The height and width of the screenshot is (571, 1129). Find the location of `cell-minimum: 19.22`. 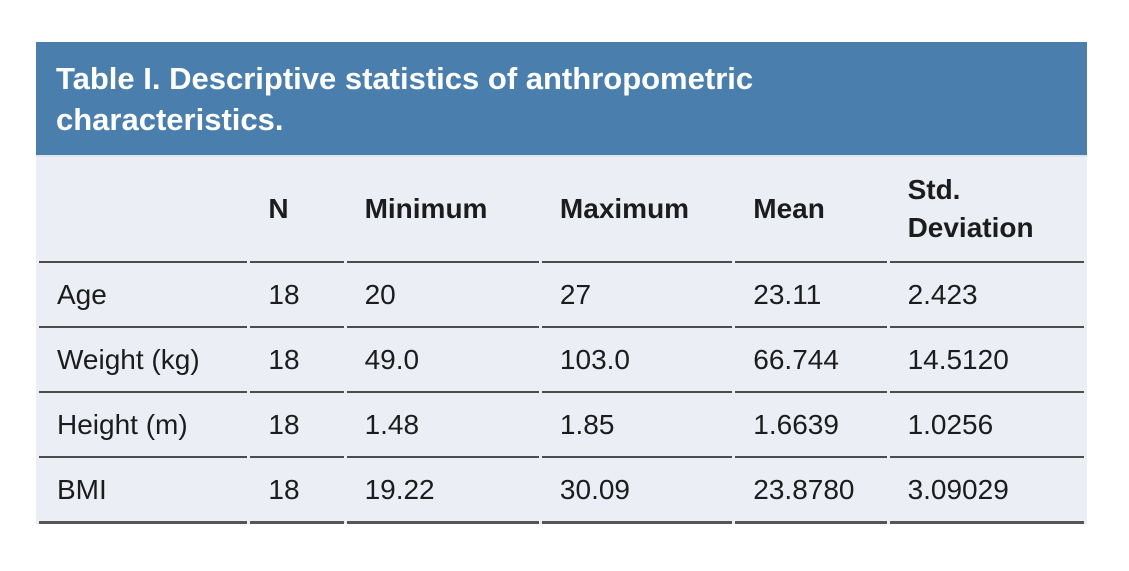

cell-minimum: 19.22 is located at coordinates (442, 491).